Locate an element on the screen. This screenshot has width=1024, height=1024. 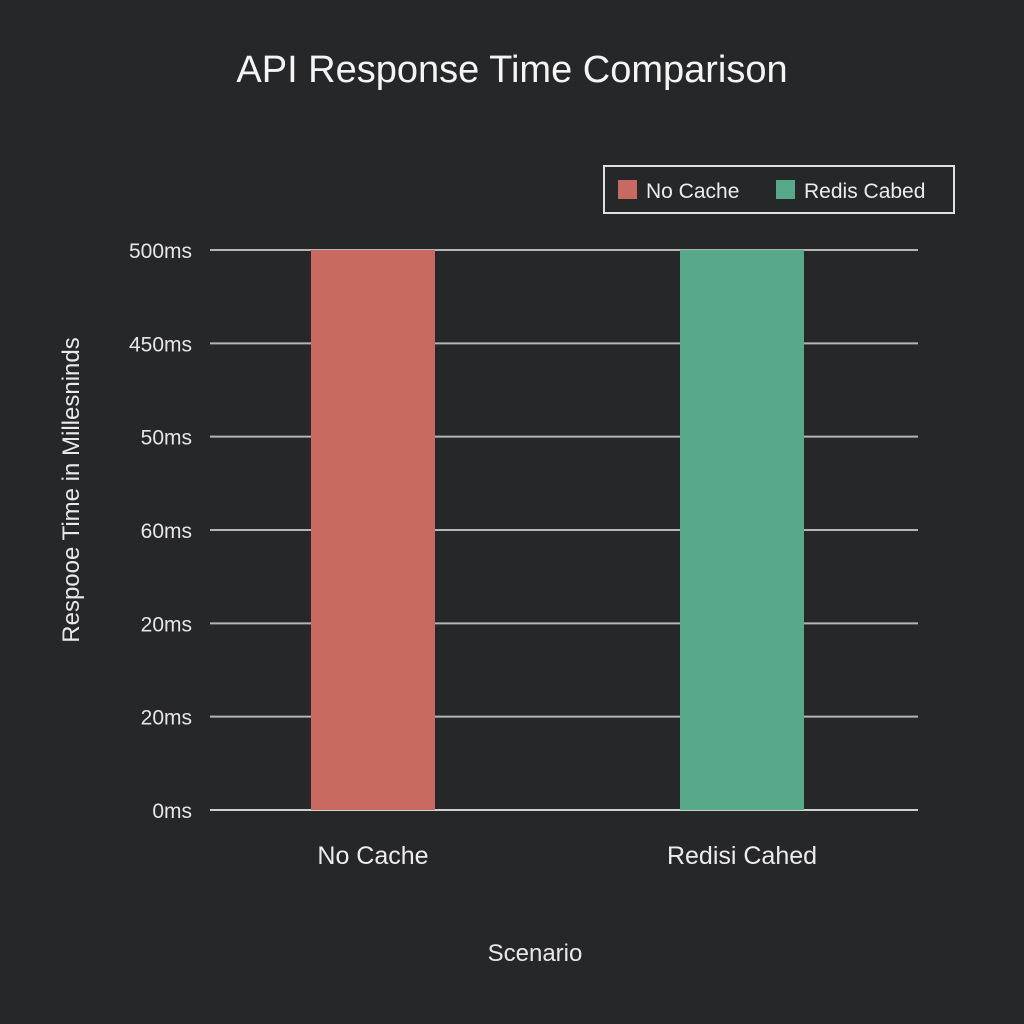
y-tick-label: 450ms is located at coordinates (160, 344).